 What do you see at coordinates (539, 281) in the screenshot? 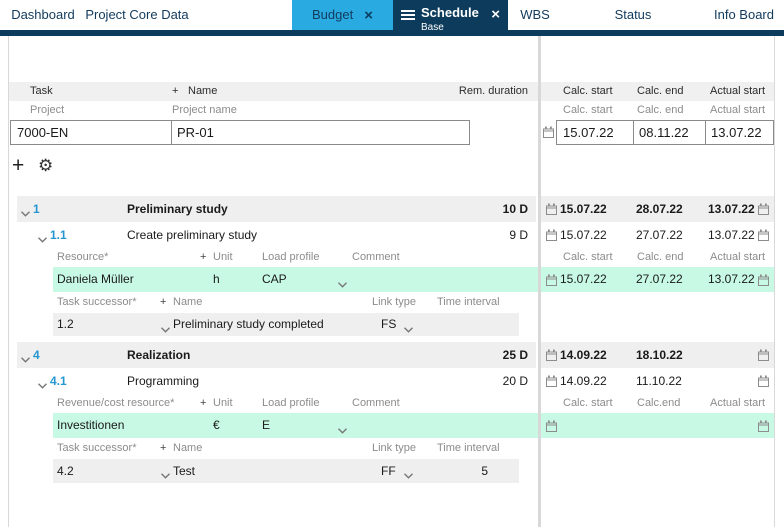
I see `panel-divider` at bounding box center [539, 281].